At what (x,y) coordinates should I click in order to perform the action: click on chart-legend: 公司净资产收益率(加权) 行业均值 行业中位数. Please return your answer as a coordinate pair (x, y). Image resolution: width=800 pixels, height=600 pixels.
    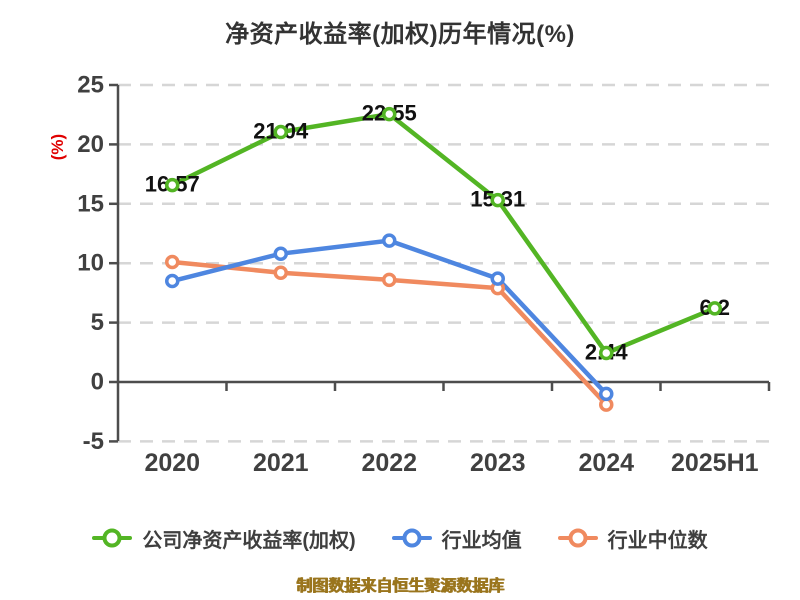
    Looking at the image, I should click on (400, 538).